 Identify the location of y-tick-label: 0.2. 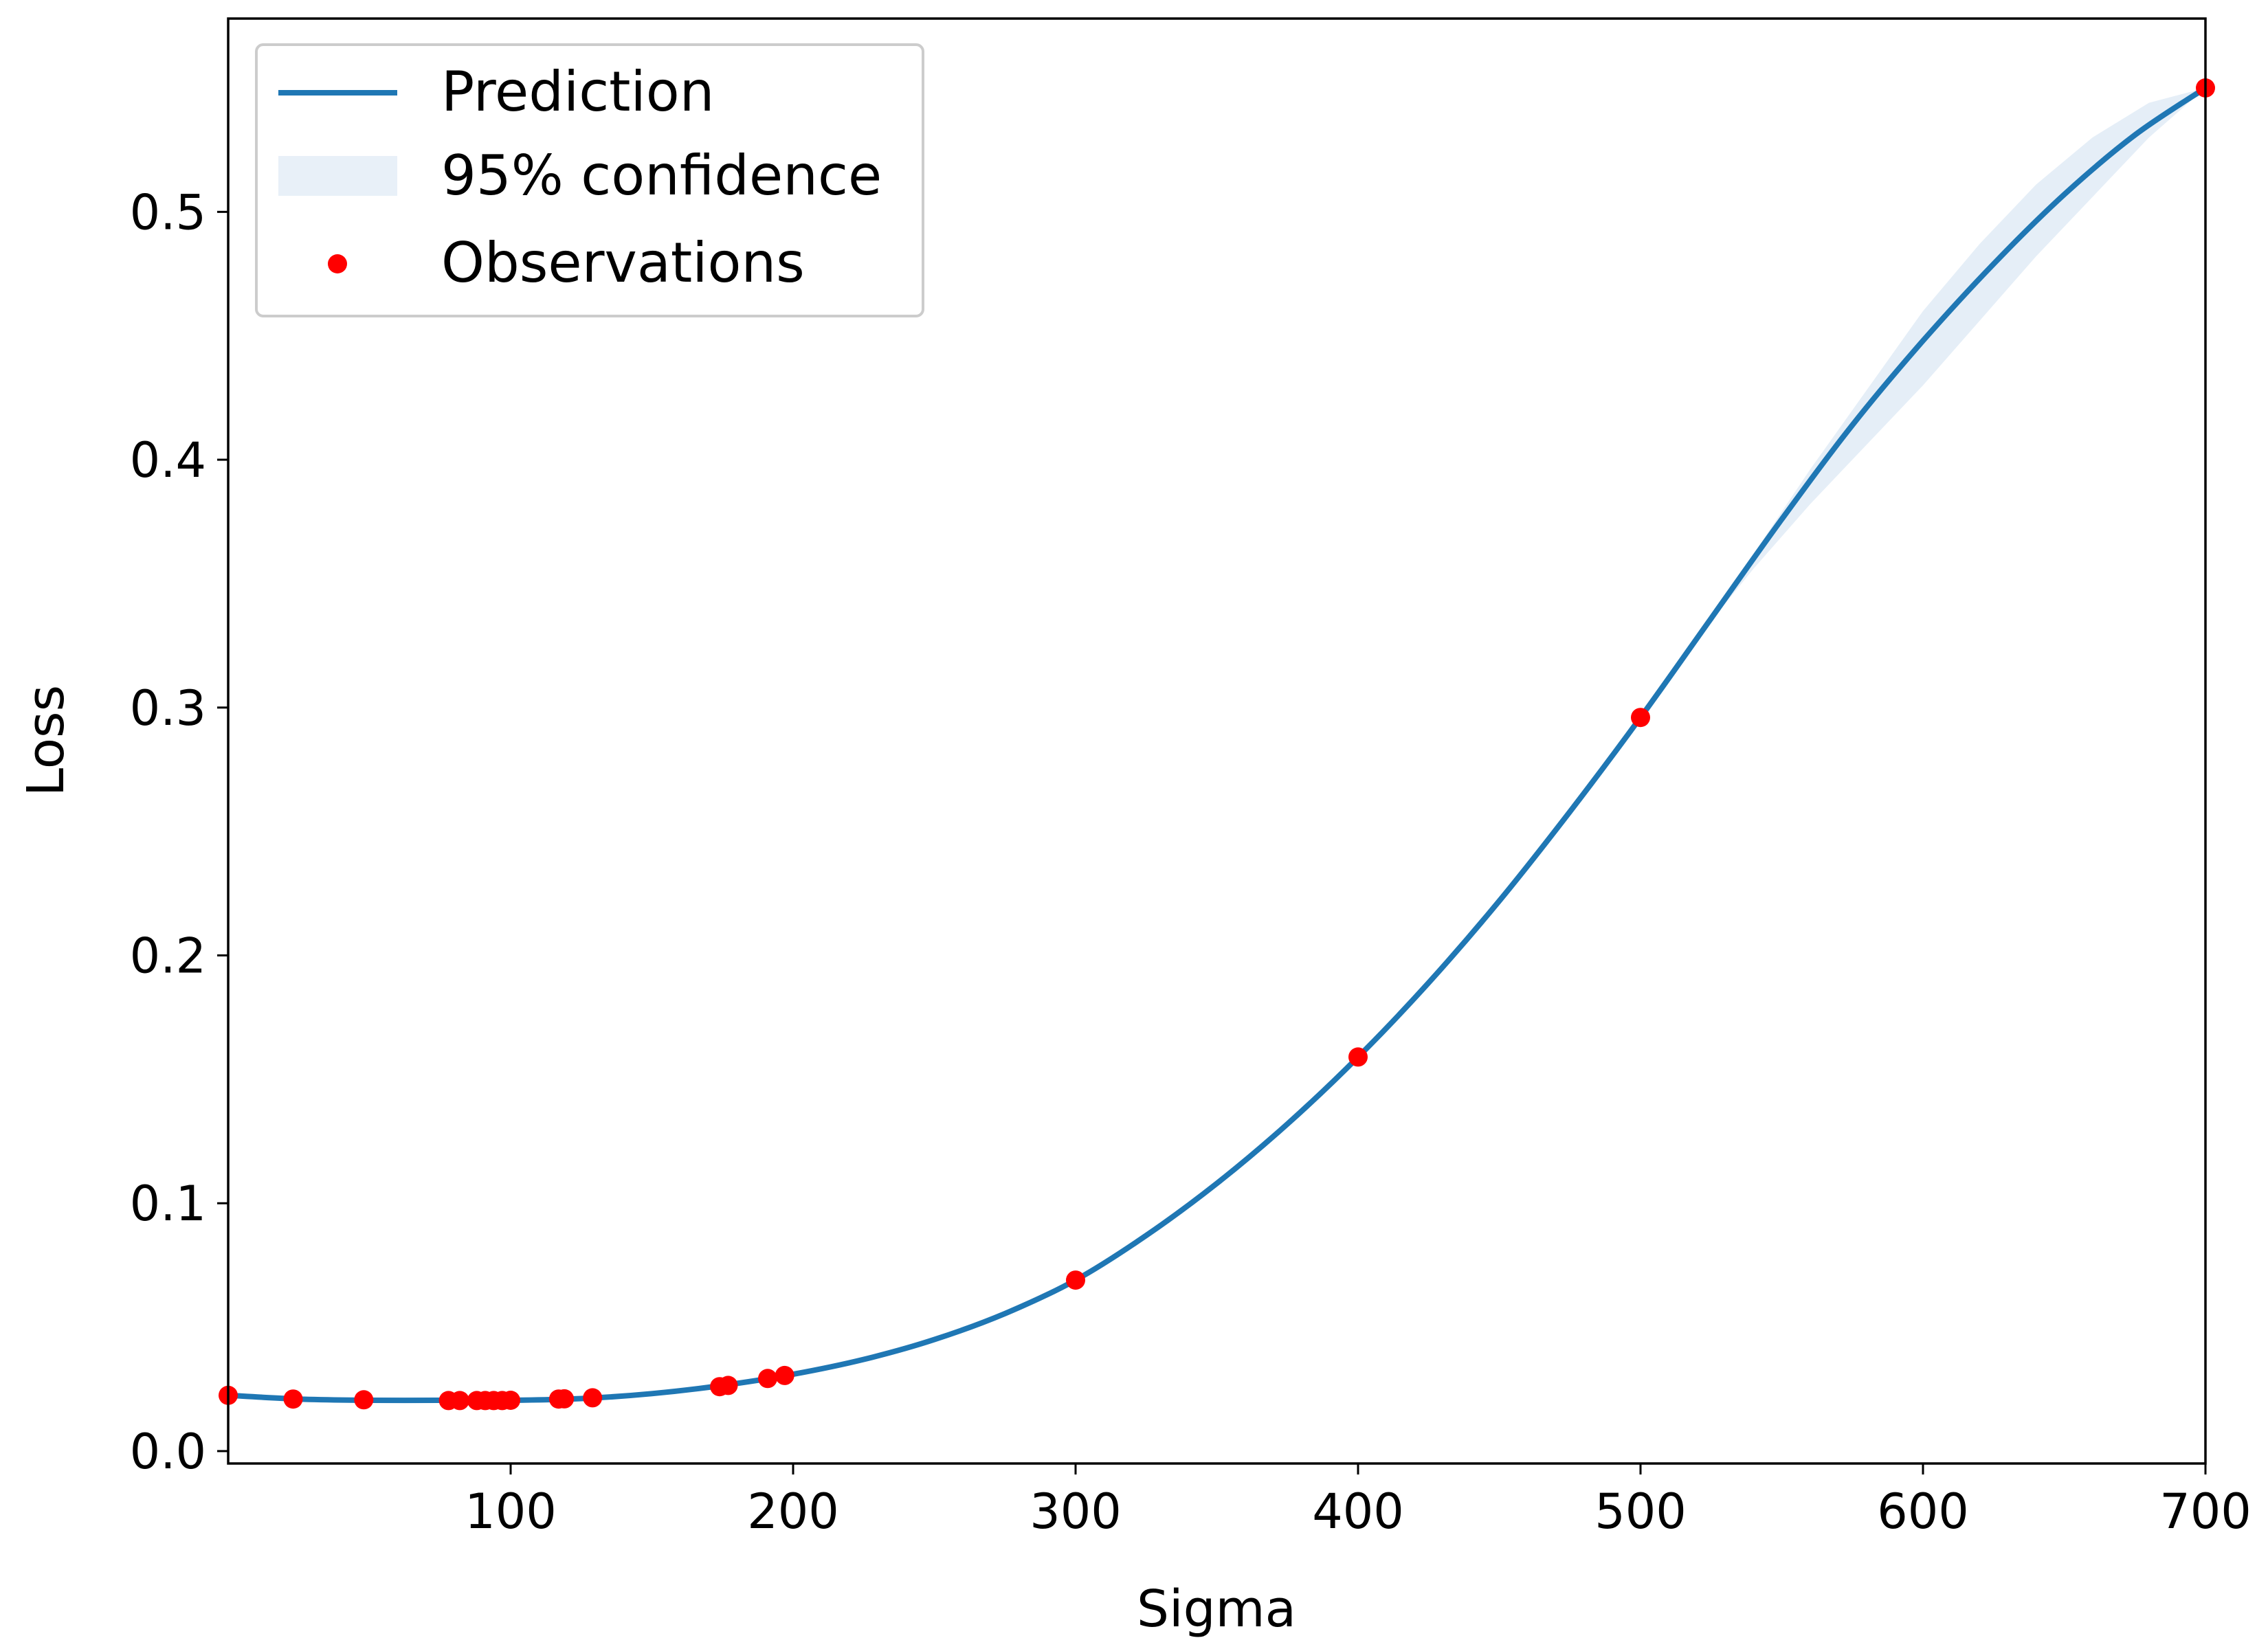
(168, 957).